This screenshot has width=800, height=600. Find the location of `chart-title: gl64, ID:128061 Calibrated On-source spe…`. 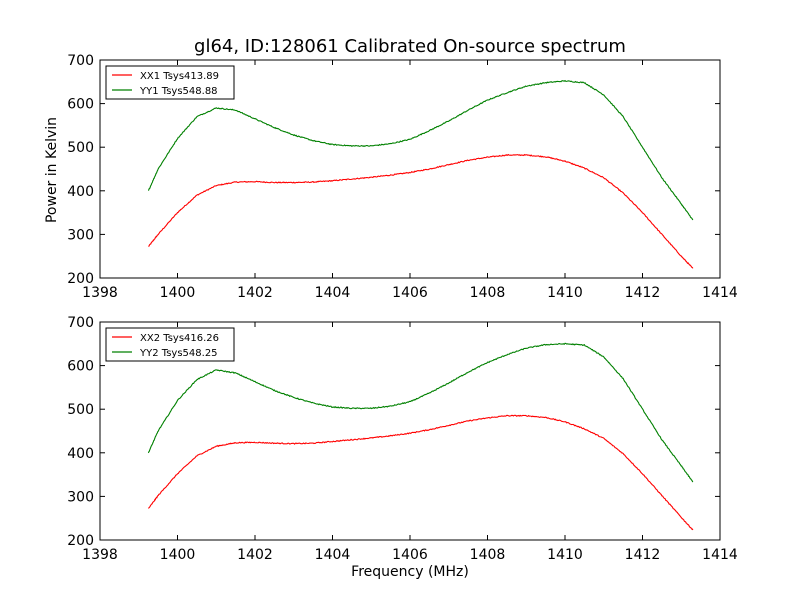

chart-title: gl64, ID:128061 Calibrated On-source spe… is located at coordinates (410, 46).